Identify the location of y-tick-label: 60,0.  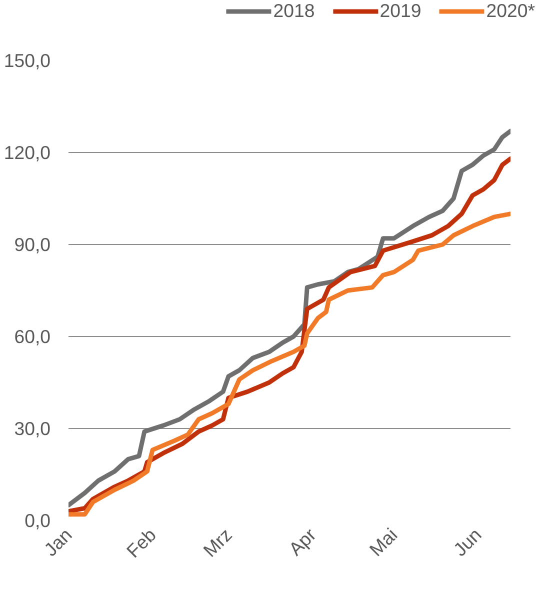
(32, 336).